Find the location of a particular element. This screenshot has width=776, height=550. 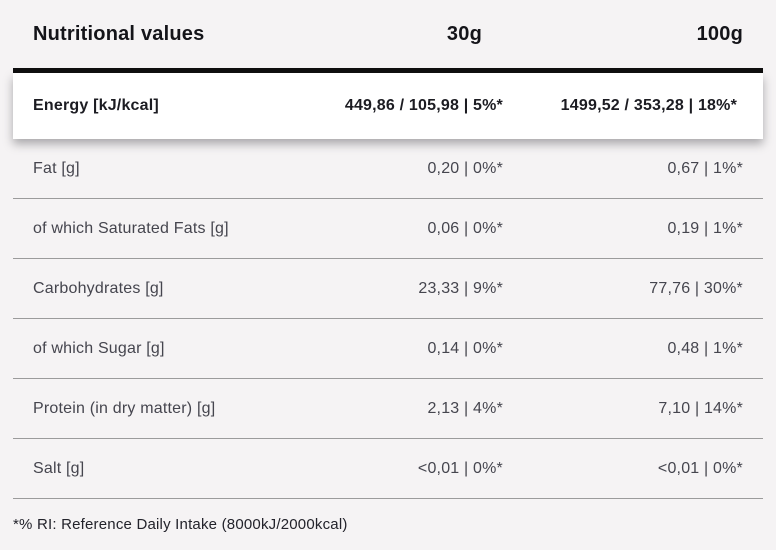

header-separator is located at coordinates (388, 70).